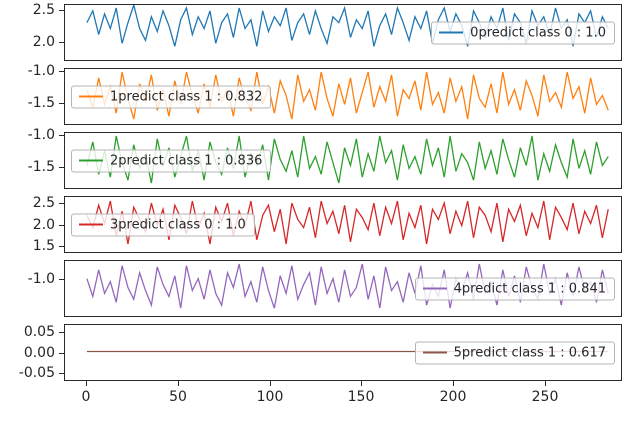 This screenshot has width=628, height=431. Describe the element at coordinates (186, 160) in the screenshot. I see `legend-label: 2predict class 1 : 0.836` at that location.